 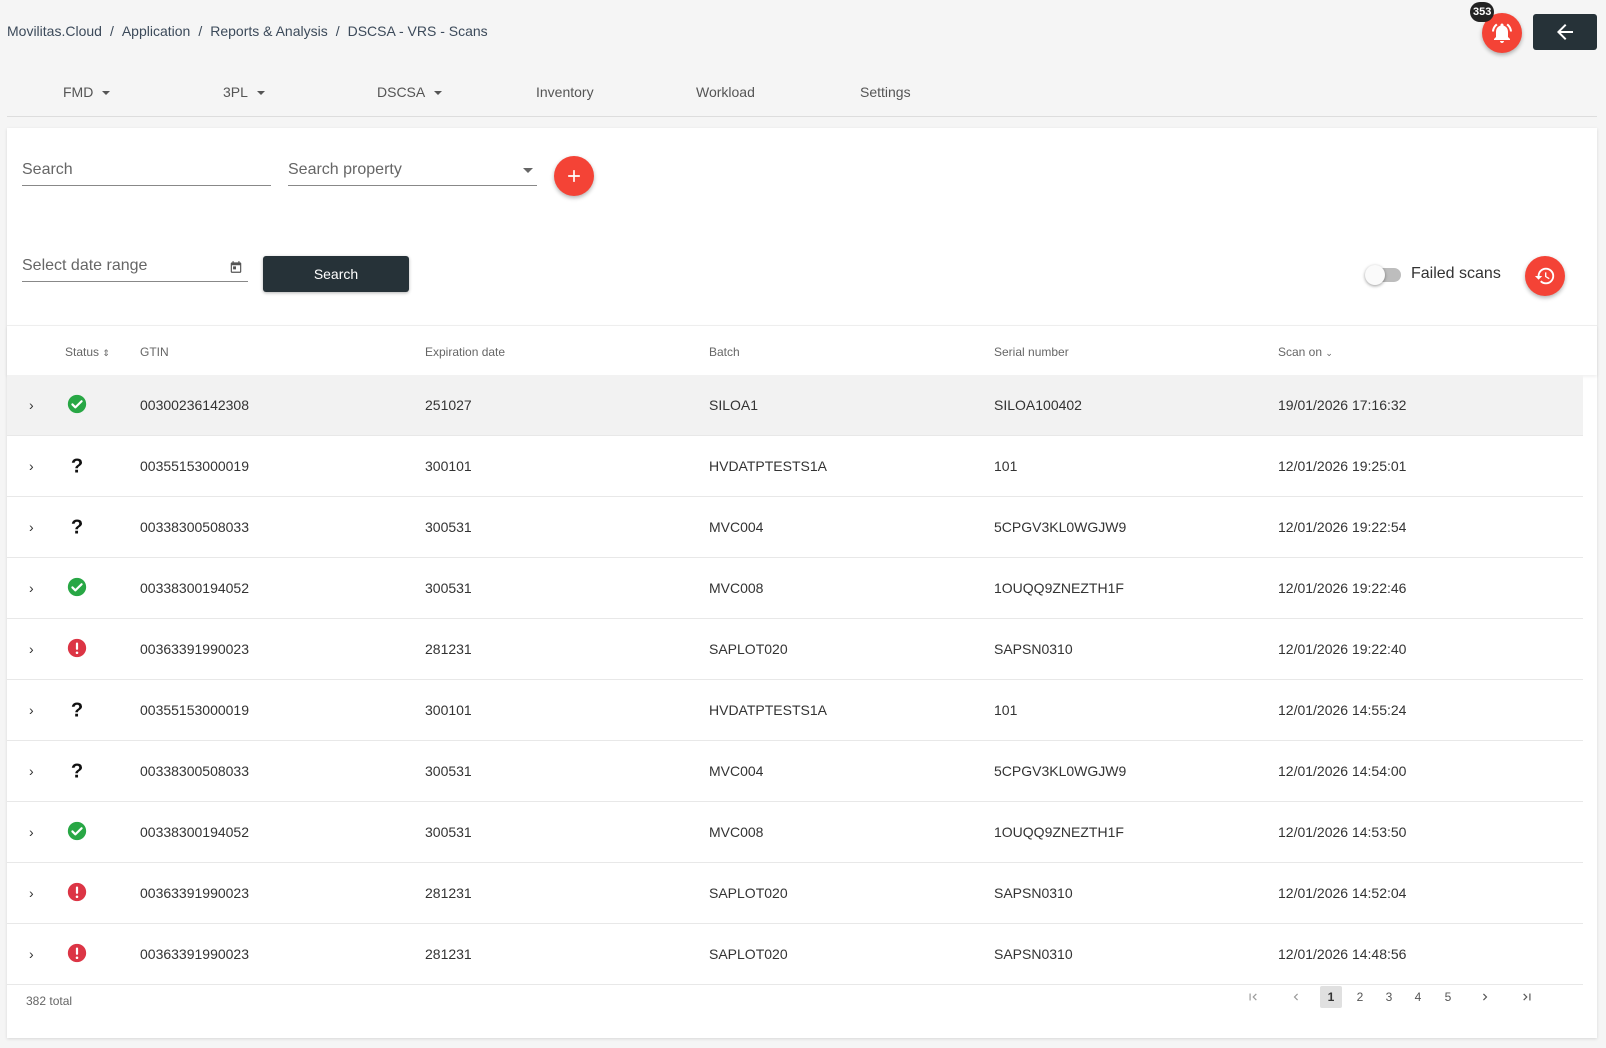 I want to click on sort-icon: ⇕, so click(x=106, y=353).